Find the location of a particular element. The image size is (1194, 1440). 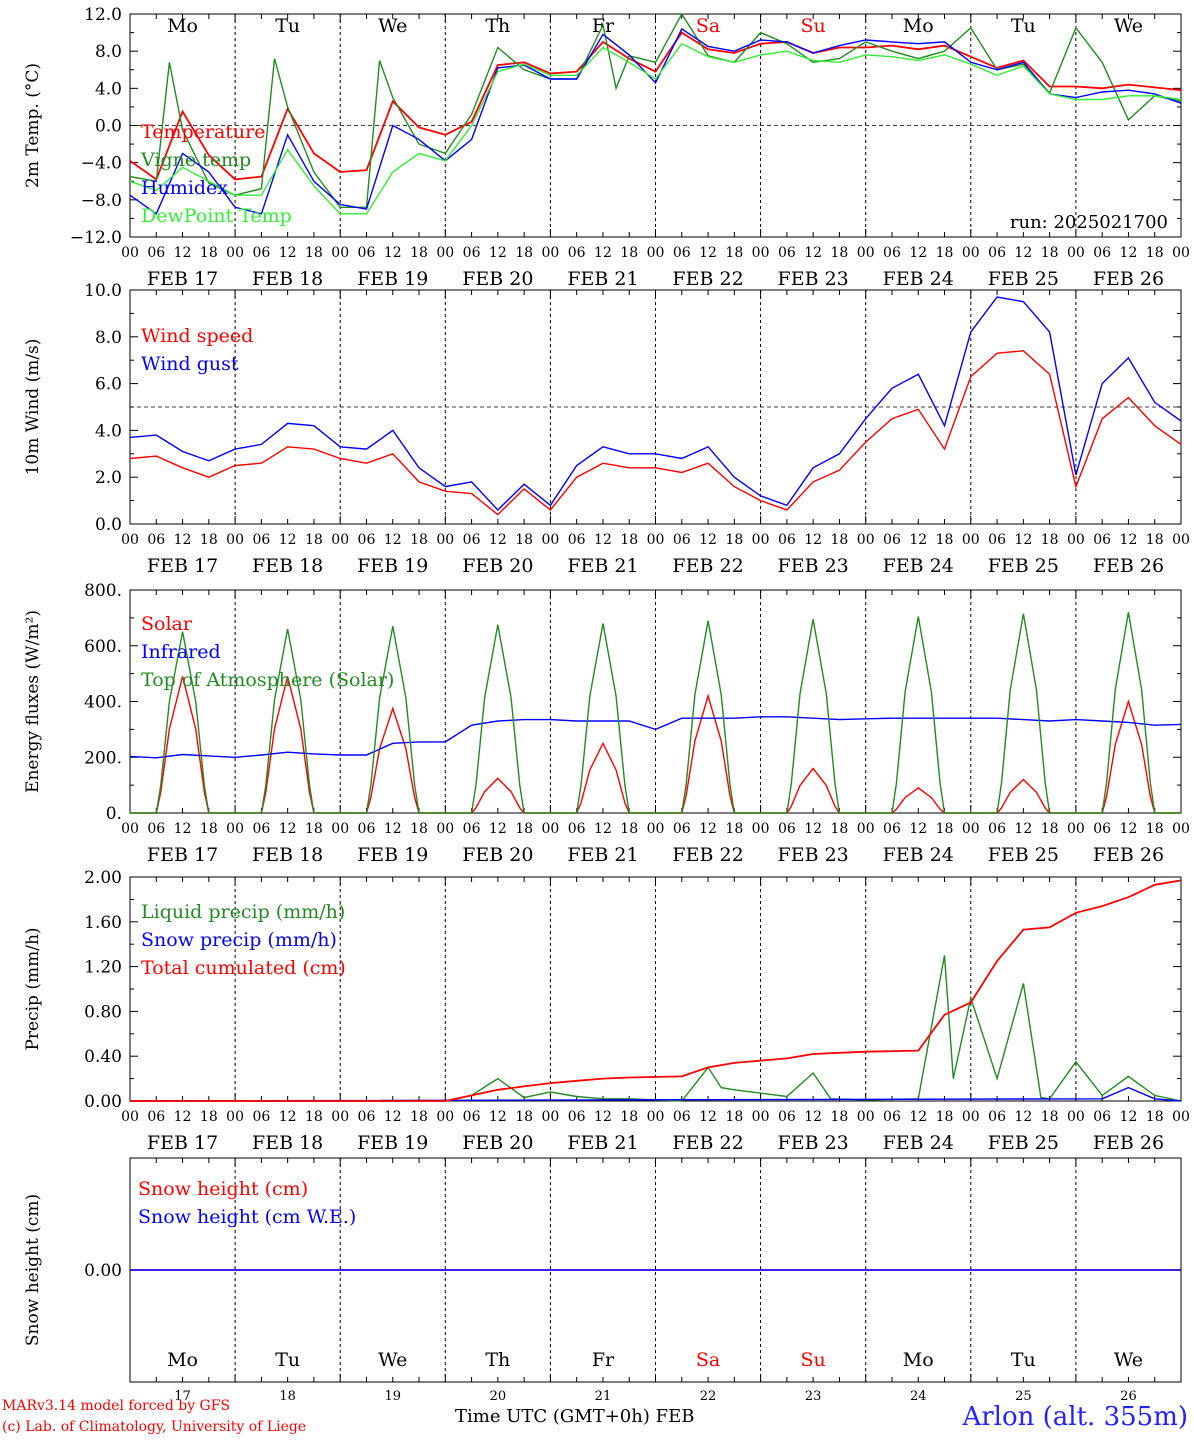

series-line-total-cumulated-cm- is located at coordinates (656, 990).